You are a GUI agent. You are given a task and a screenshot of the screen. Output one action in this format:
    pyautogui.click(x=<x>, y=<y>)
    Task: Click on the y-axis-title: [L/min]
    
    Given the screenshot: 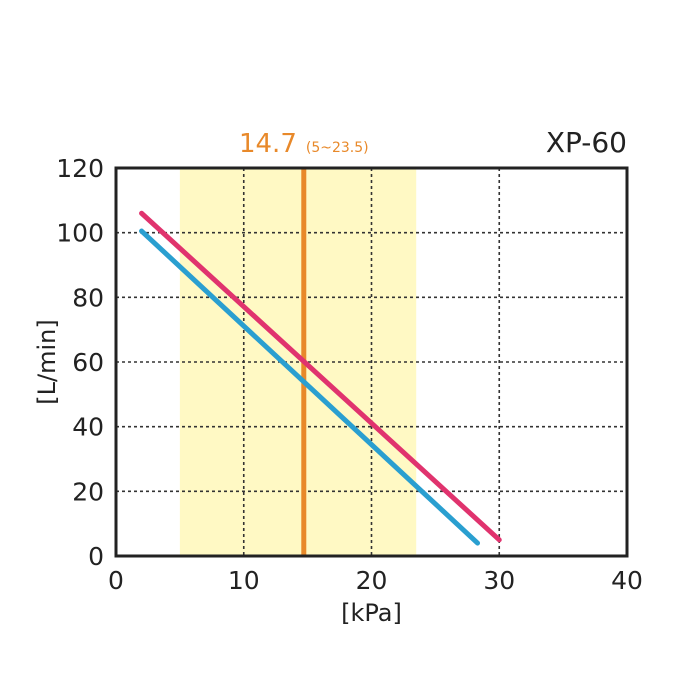 What is the action you would take?
    pyautogui.click(x=47, y=361)
    